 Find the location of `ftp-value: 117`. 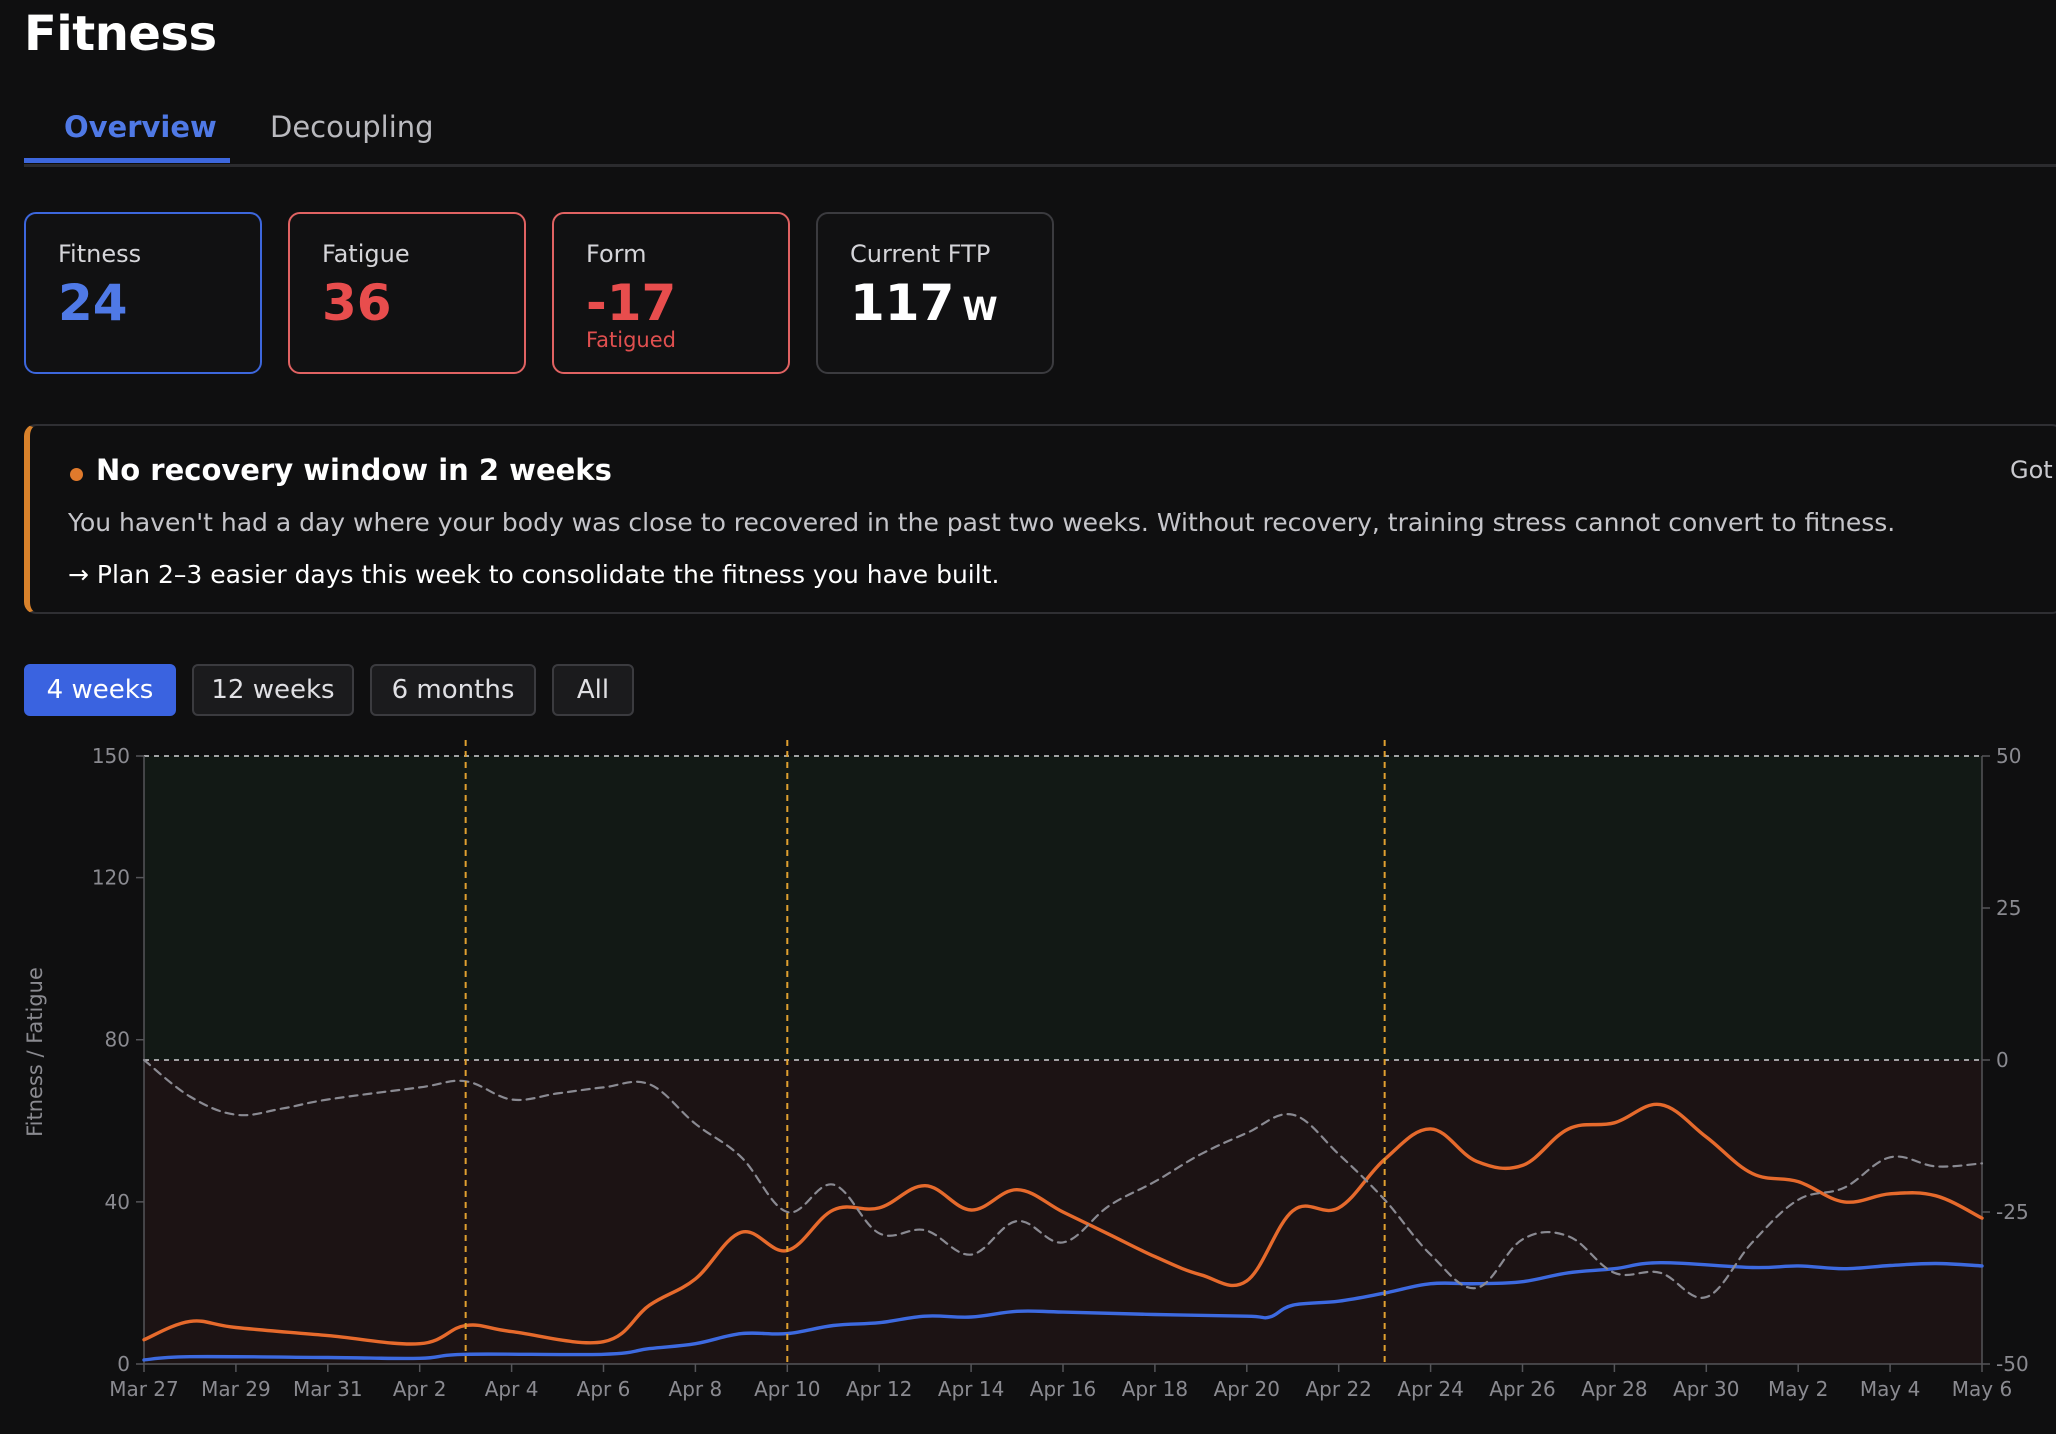

ftp-value: 117 is located at coordinates (902, 303).